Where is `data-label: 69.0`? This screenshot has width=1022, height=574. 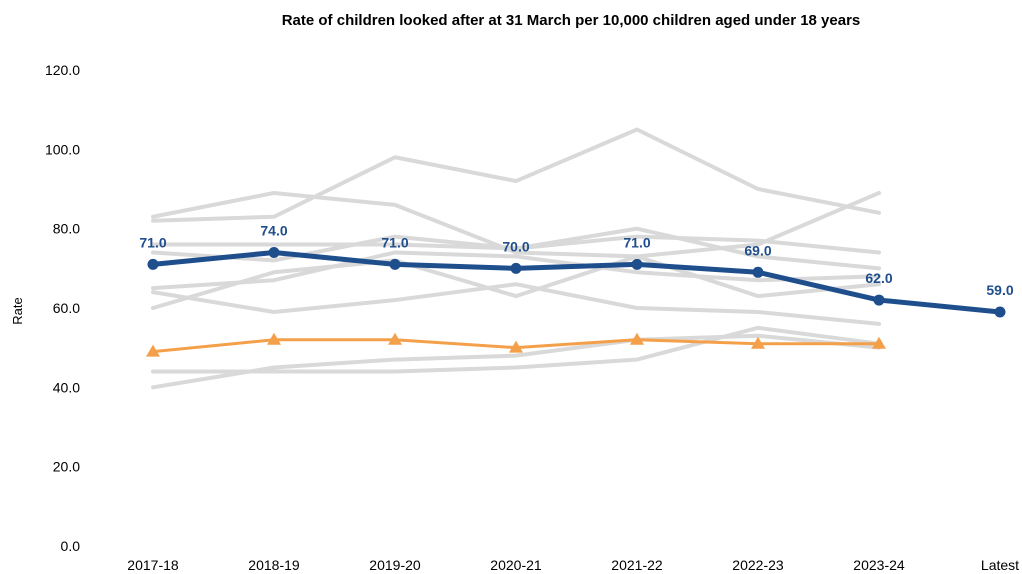 data-label: 69.0 is located at coordinates (757, 250).